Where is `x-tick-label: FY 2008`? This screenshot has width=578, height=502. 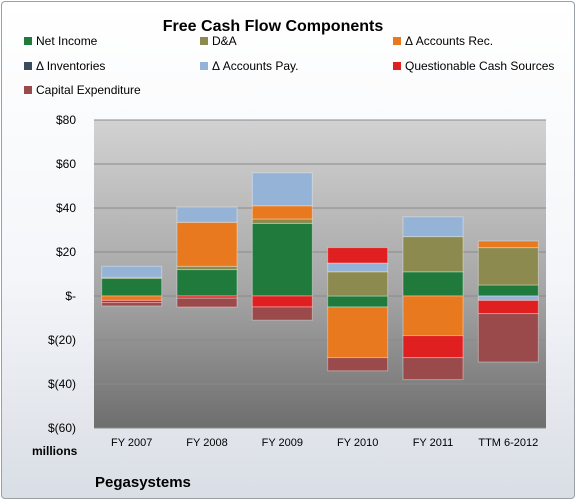 x-tick-label: FY 2008 is located at coordinates (206, 443).